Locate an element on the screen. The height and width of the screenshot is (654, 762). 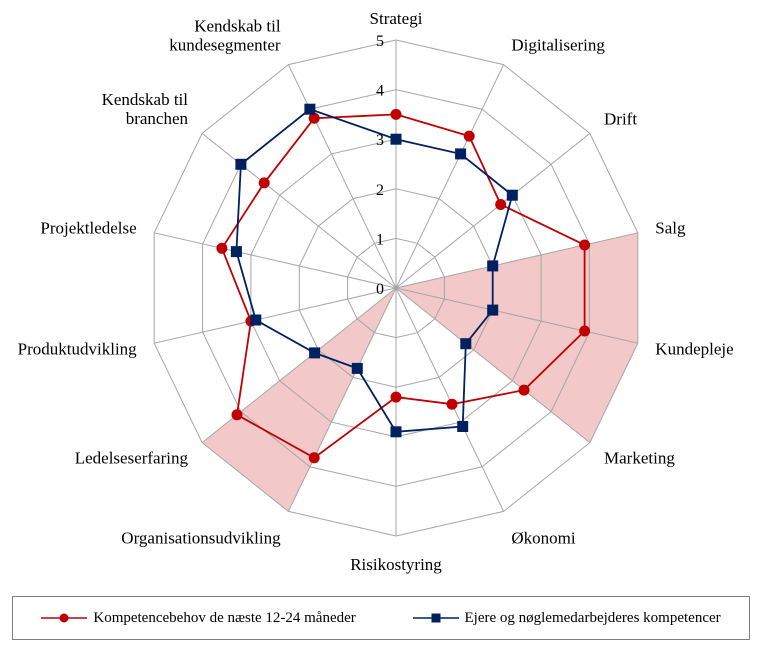
highlight-sector-salg-marketing is located at coordinates (517, 337).